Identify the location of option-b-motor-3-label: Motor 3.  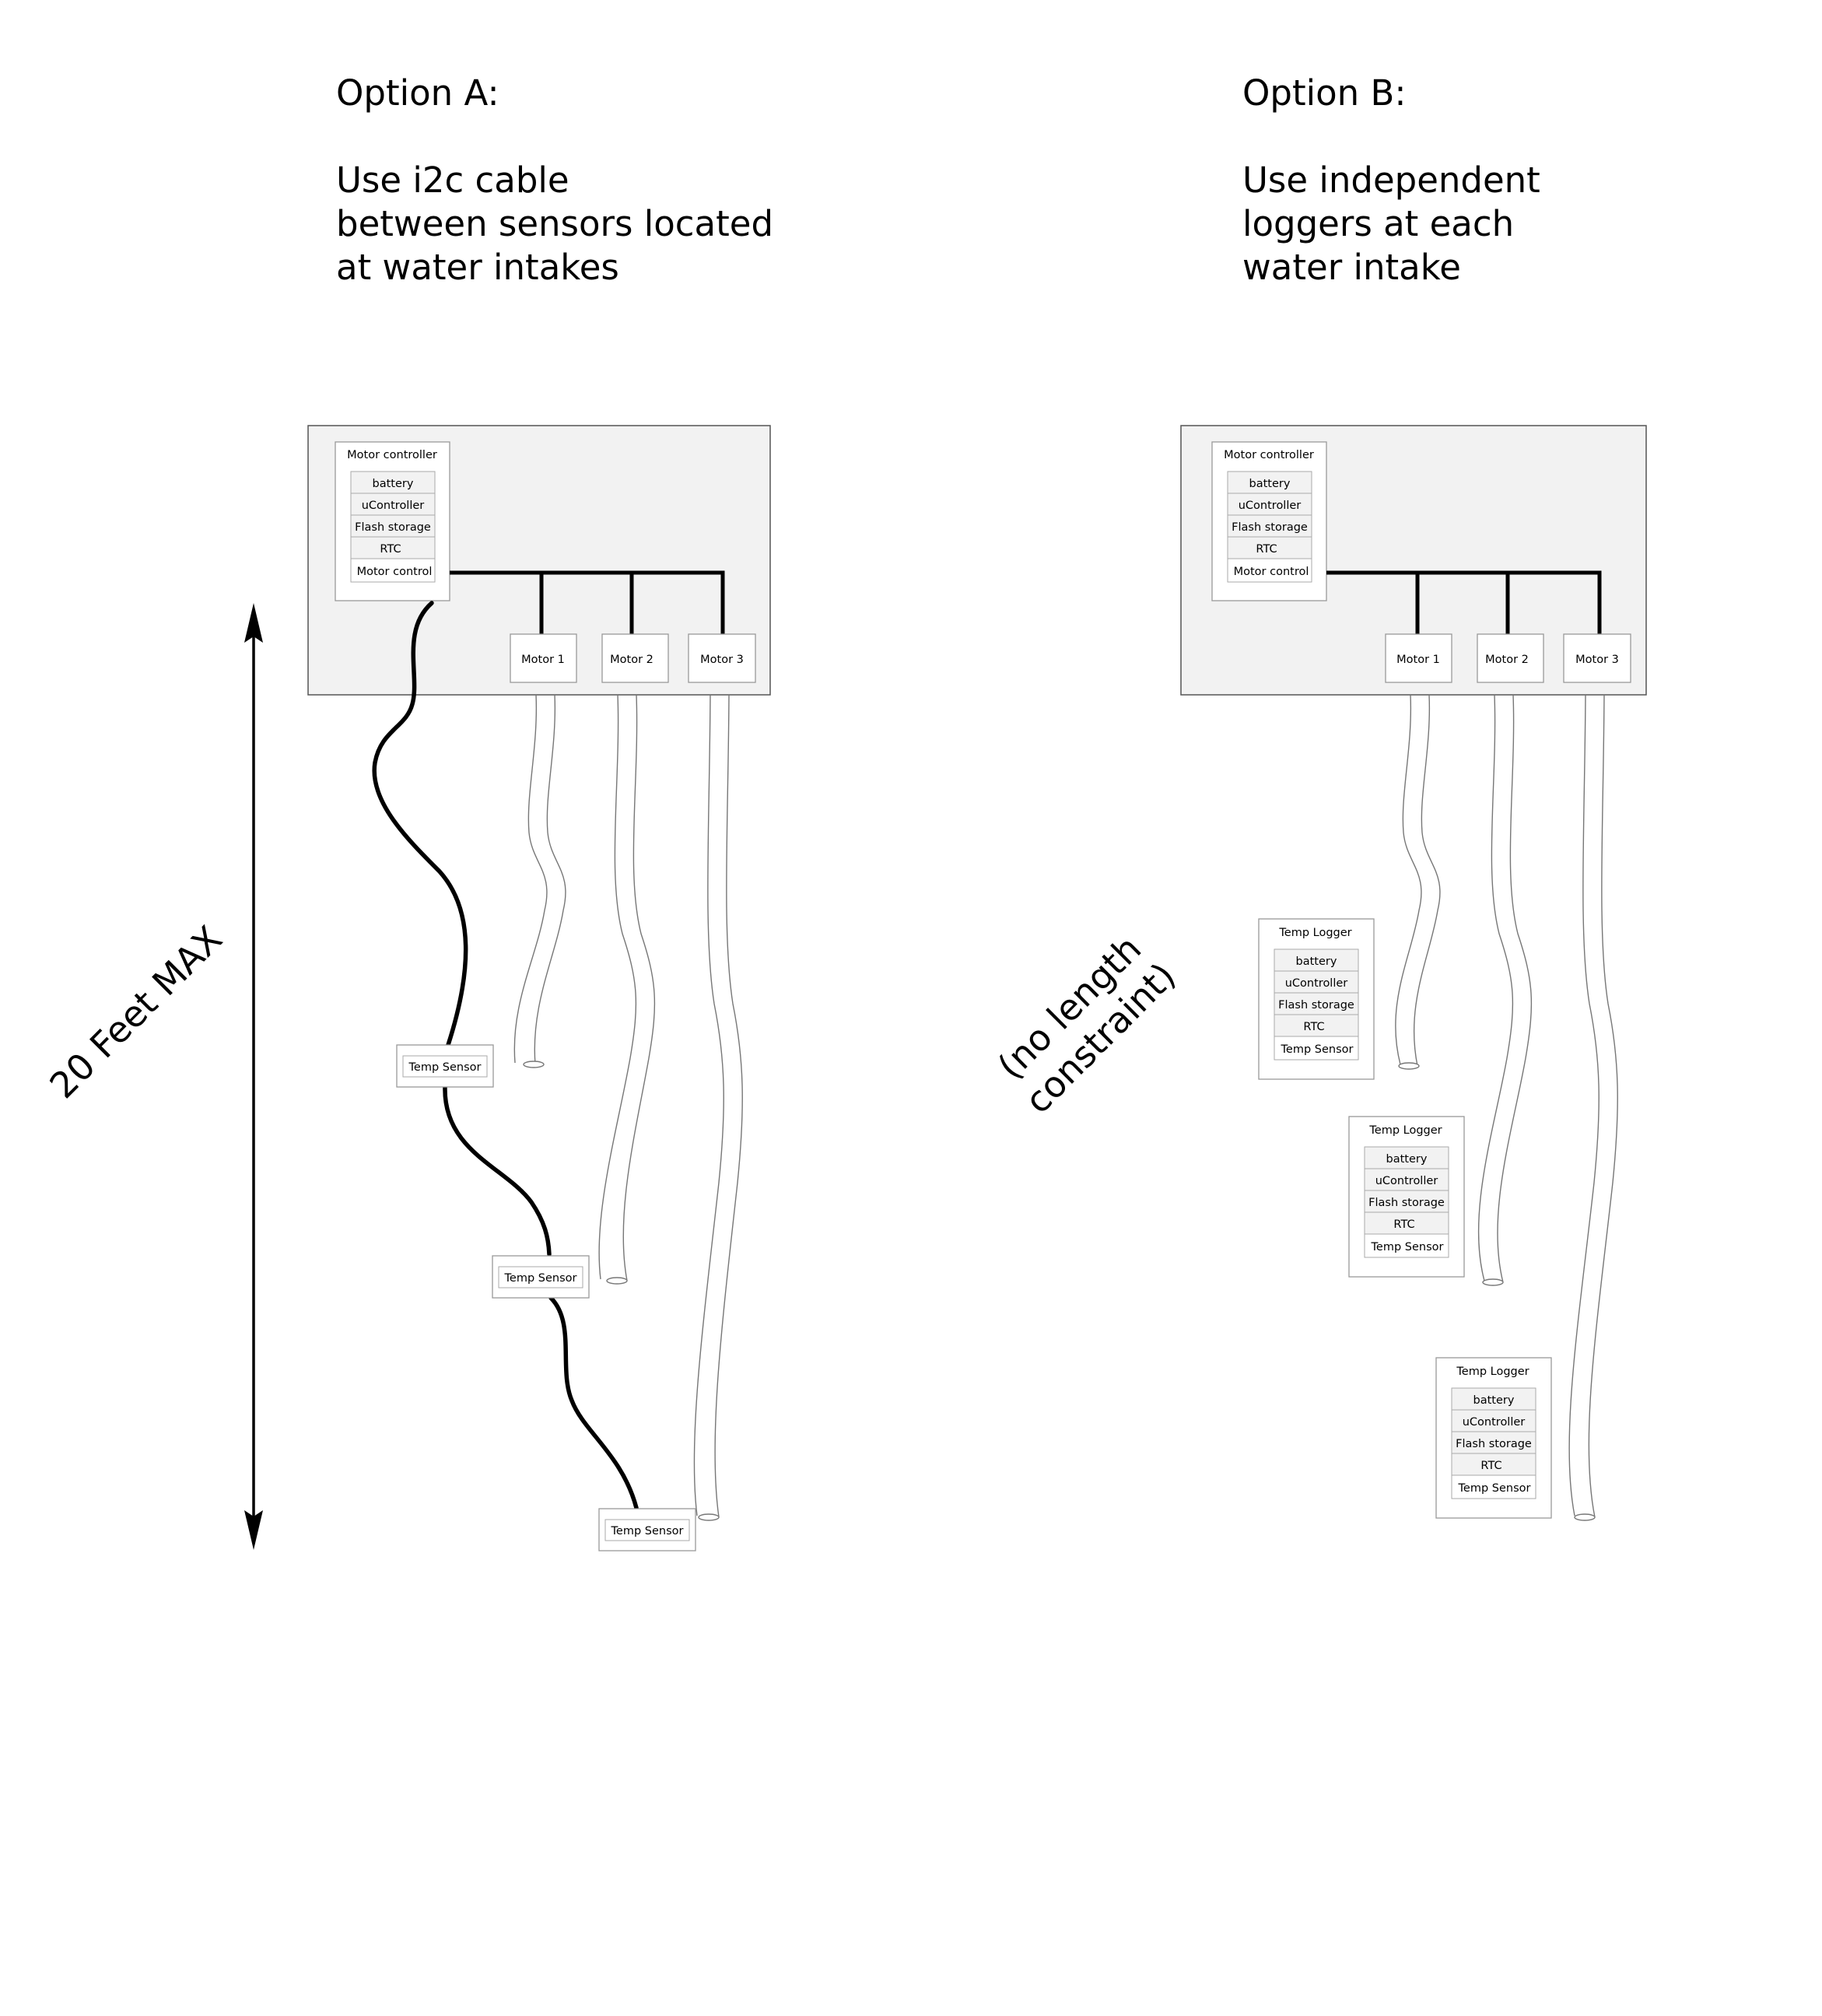
(1597, 660).